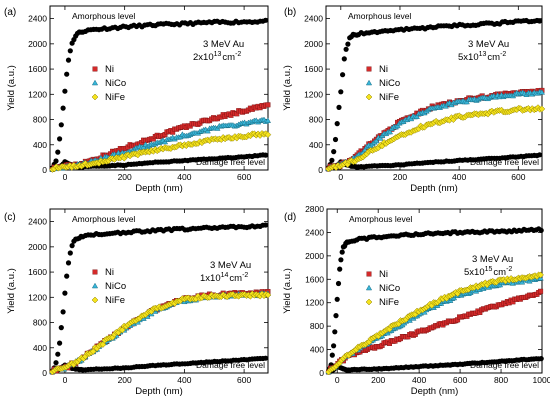 This screenshot has width=550, height=403. Describe the element at coordinates (369, 82) in the screenshot. I see `legend-marker-nico` at that location.